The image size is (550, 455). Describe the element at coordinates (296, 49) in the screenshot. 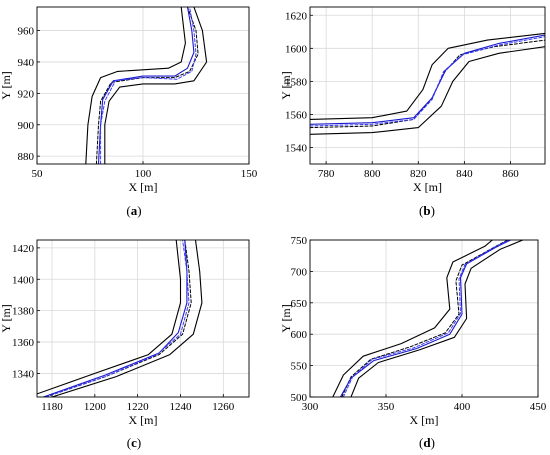

I see `y-tick-label: 1600` at that location.